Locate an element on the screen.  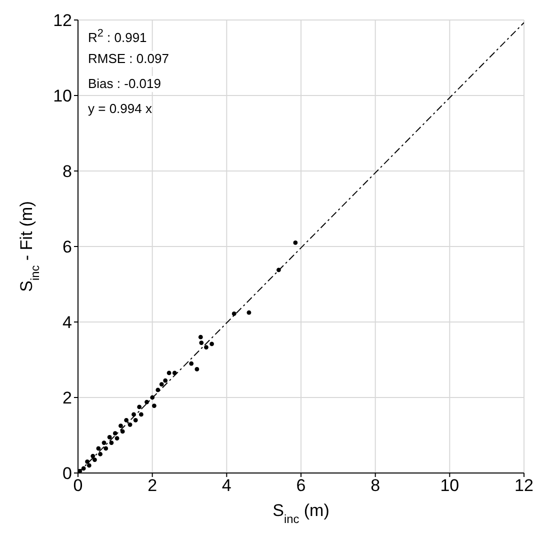
y-tick-label: 0 is located at coordinates (67, 474).